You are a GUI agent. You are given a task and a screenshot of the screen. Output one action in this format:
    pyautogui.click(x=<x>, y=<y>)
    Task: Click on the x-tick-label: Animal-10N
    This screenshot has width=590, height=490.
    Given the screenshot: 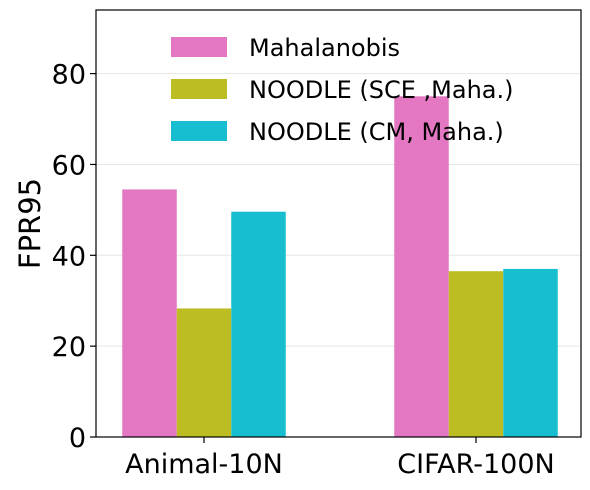 What is the action you would take?
    pyautogui.click(x=204, y=464)
    